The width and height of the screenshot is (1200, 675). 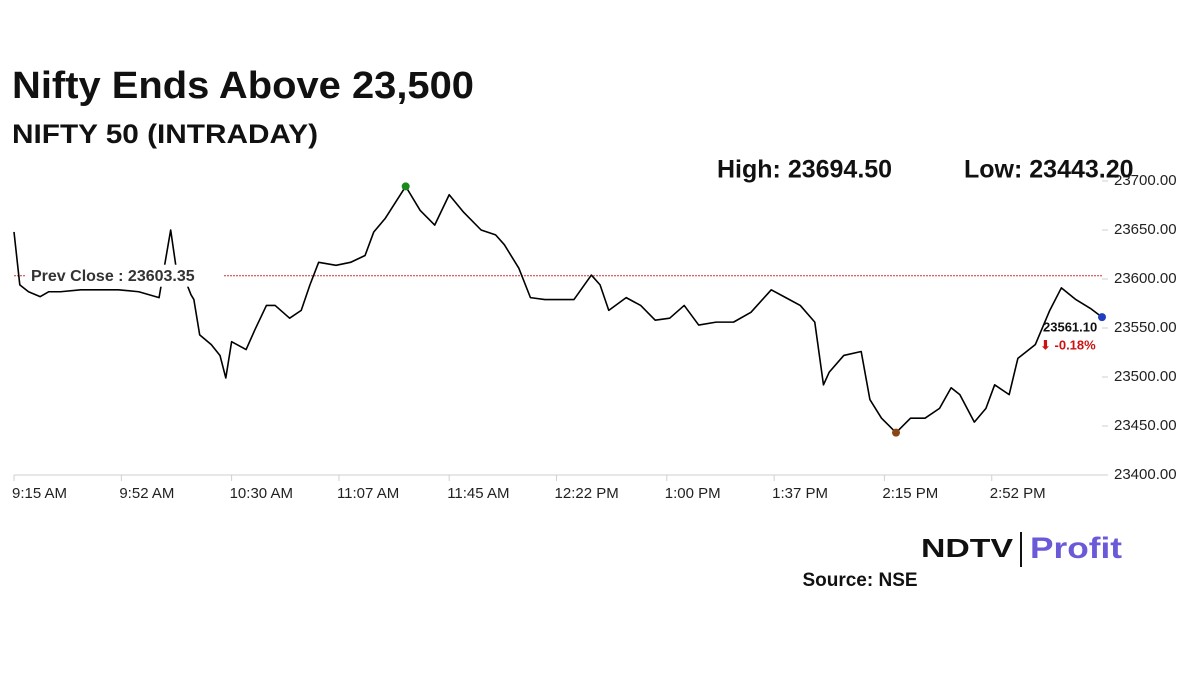 What do you see at coordinates (1076, 548) in the screenshot?
I see `logo-profit: Profit` at bounding box center [1076, 548].